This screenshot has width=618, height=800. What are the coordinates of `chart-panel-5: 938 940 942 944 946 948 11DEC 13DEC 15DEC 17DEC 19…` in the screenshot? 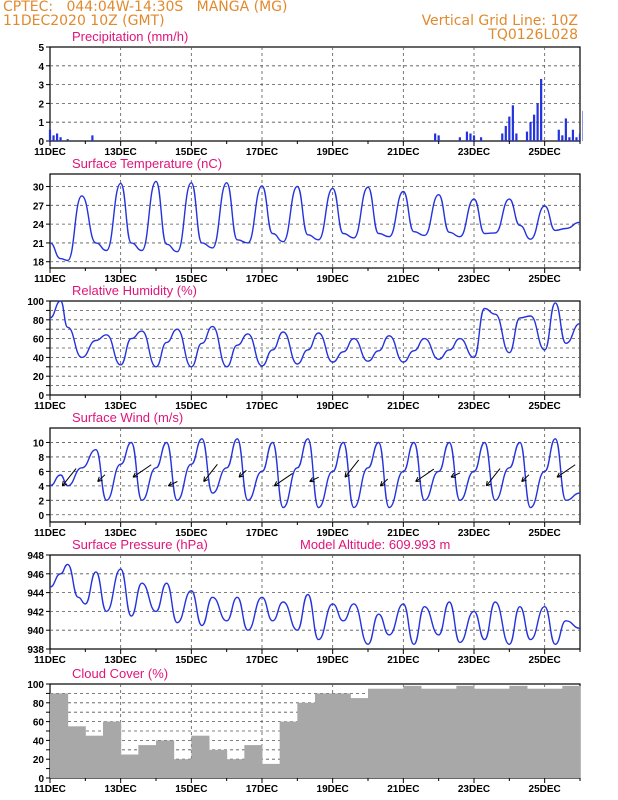 It's located at (304, 601).